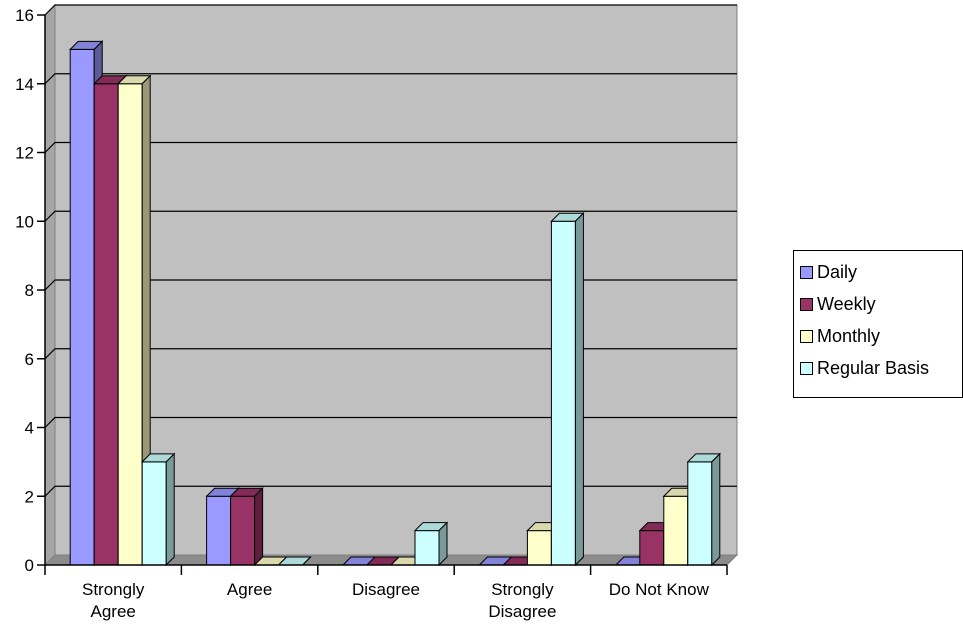 The height and width of the screenshot is (630, 963). I want to click on y-tick-label: 12, so click(24, 153).